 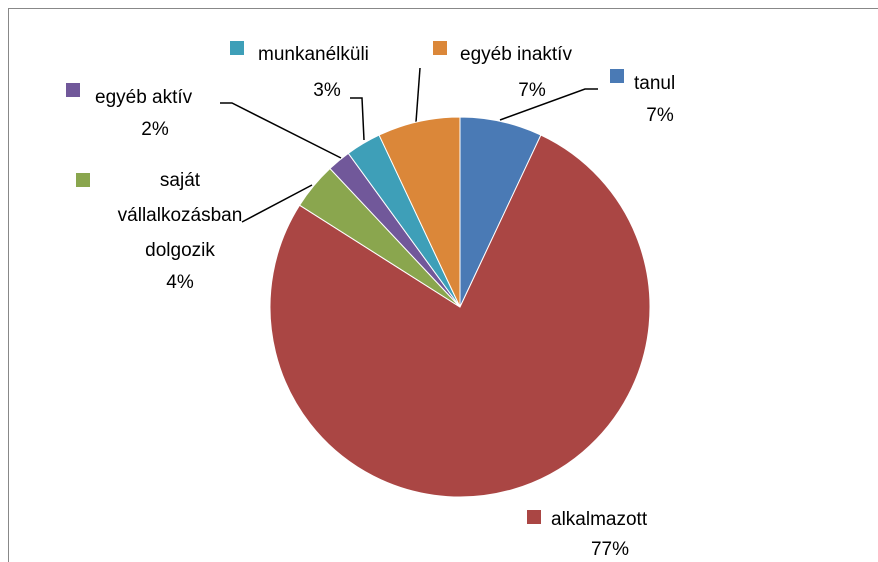 I want to click on pie-slice, so click(x=419, y=212).